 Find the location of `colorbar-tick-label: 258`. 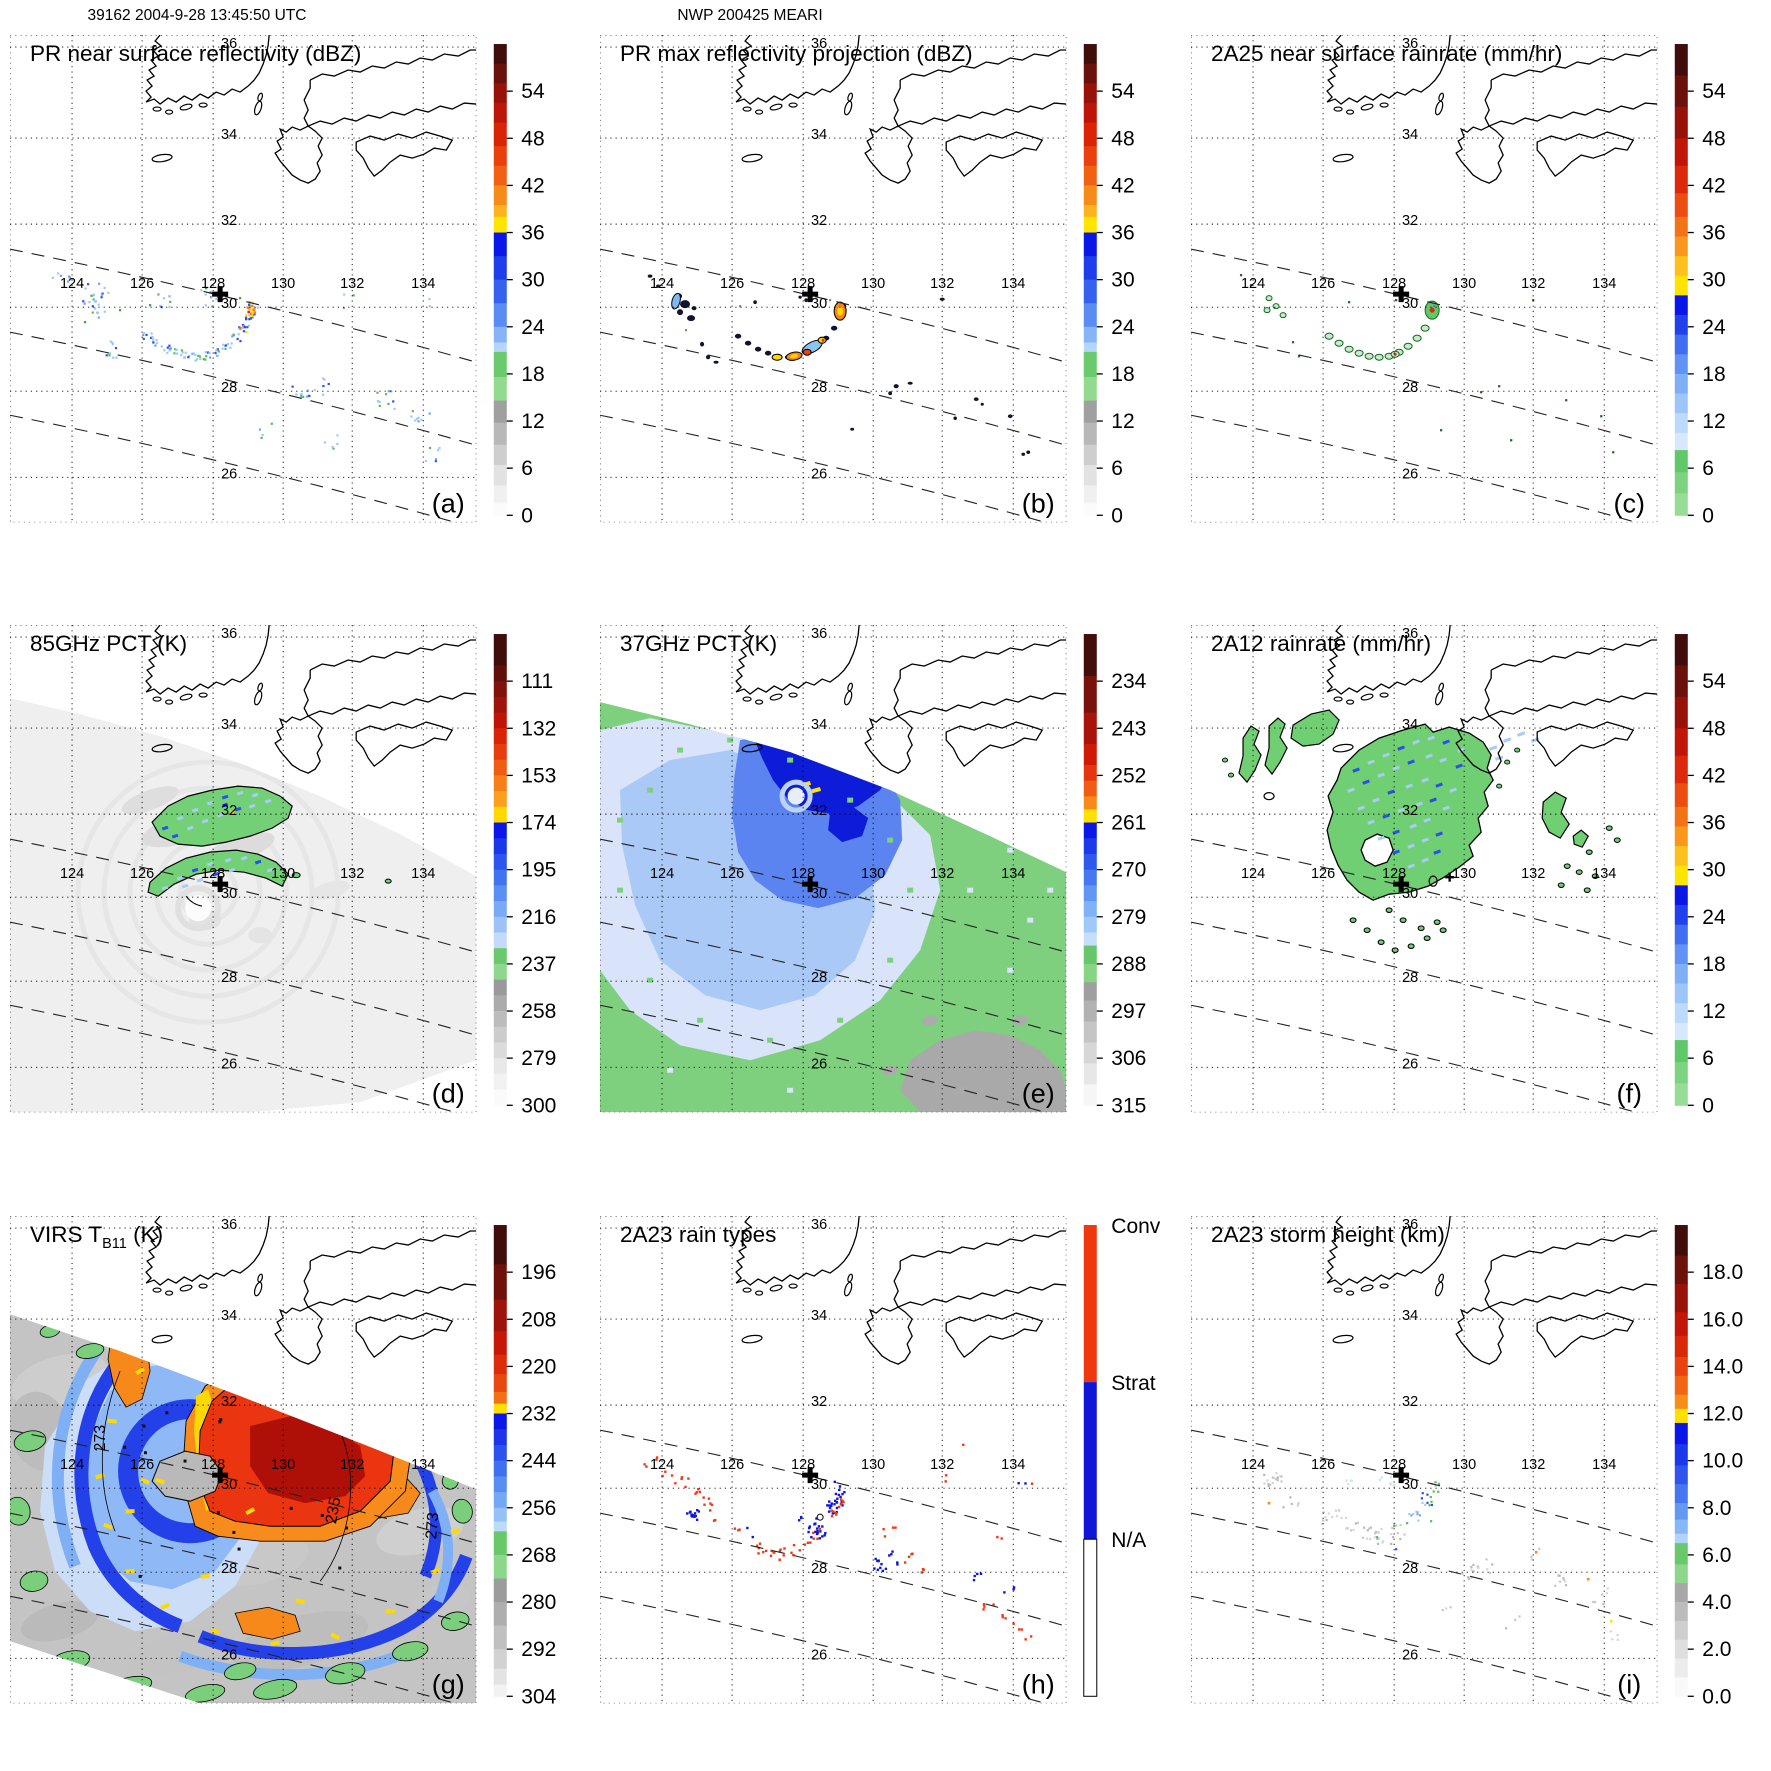

colorbar-tick-label: 258 is located at coordinates (538, 1011).